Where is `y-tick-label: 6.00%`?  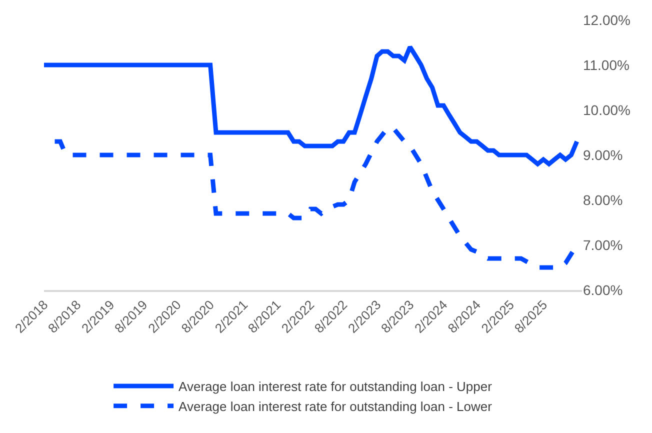
y-tick-label: 6.00% is located at coordinates (603, 290).